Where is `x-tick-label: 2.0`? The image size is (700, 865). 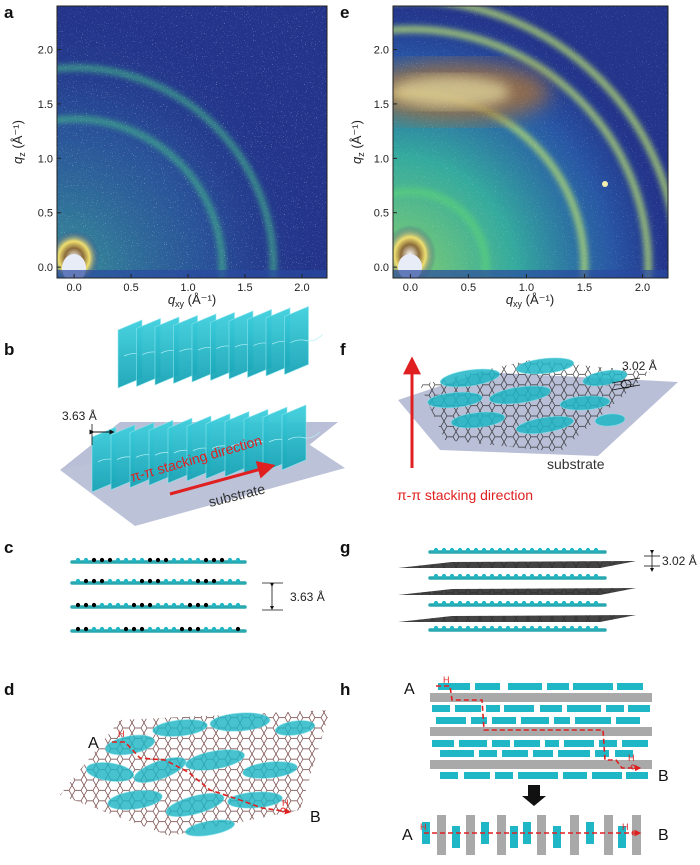 x-tick-label: 2.0 is located at coordinates (642, 288).